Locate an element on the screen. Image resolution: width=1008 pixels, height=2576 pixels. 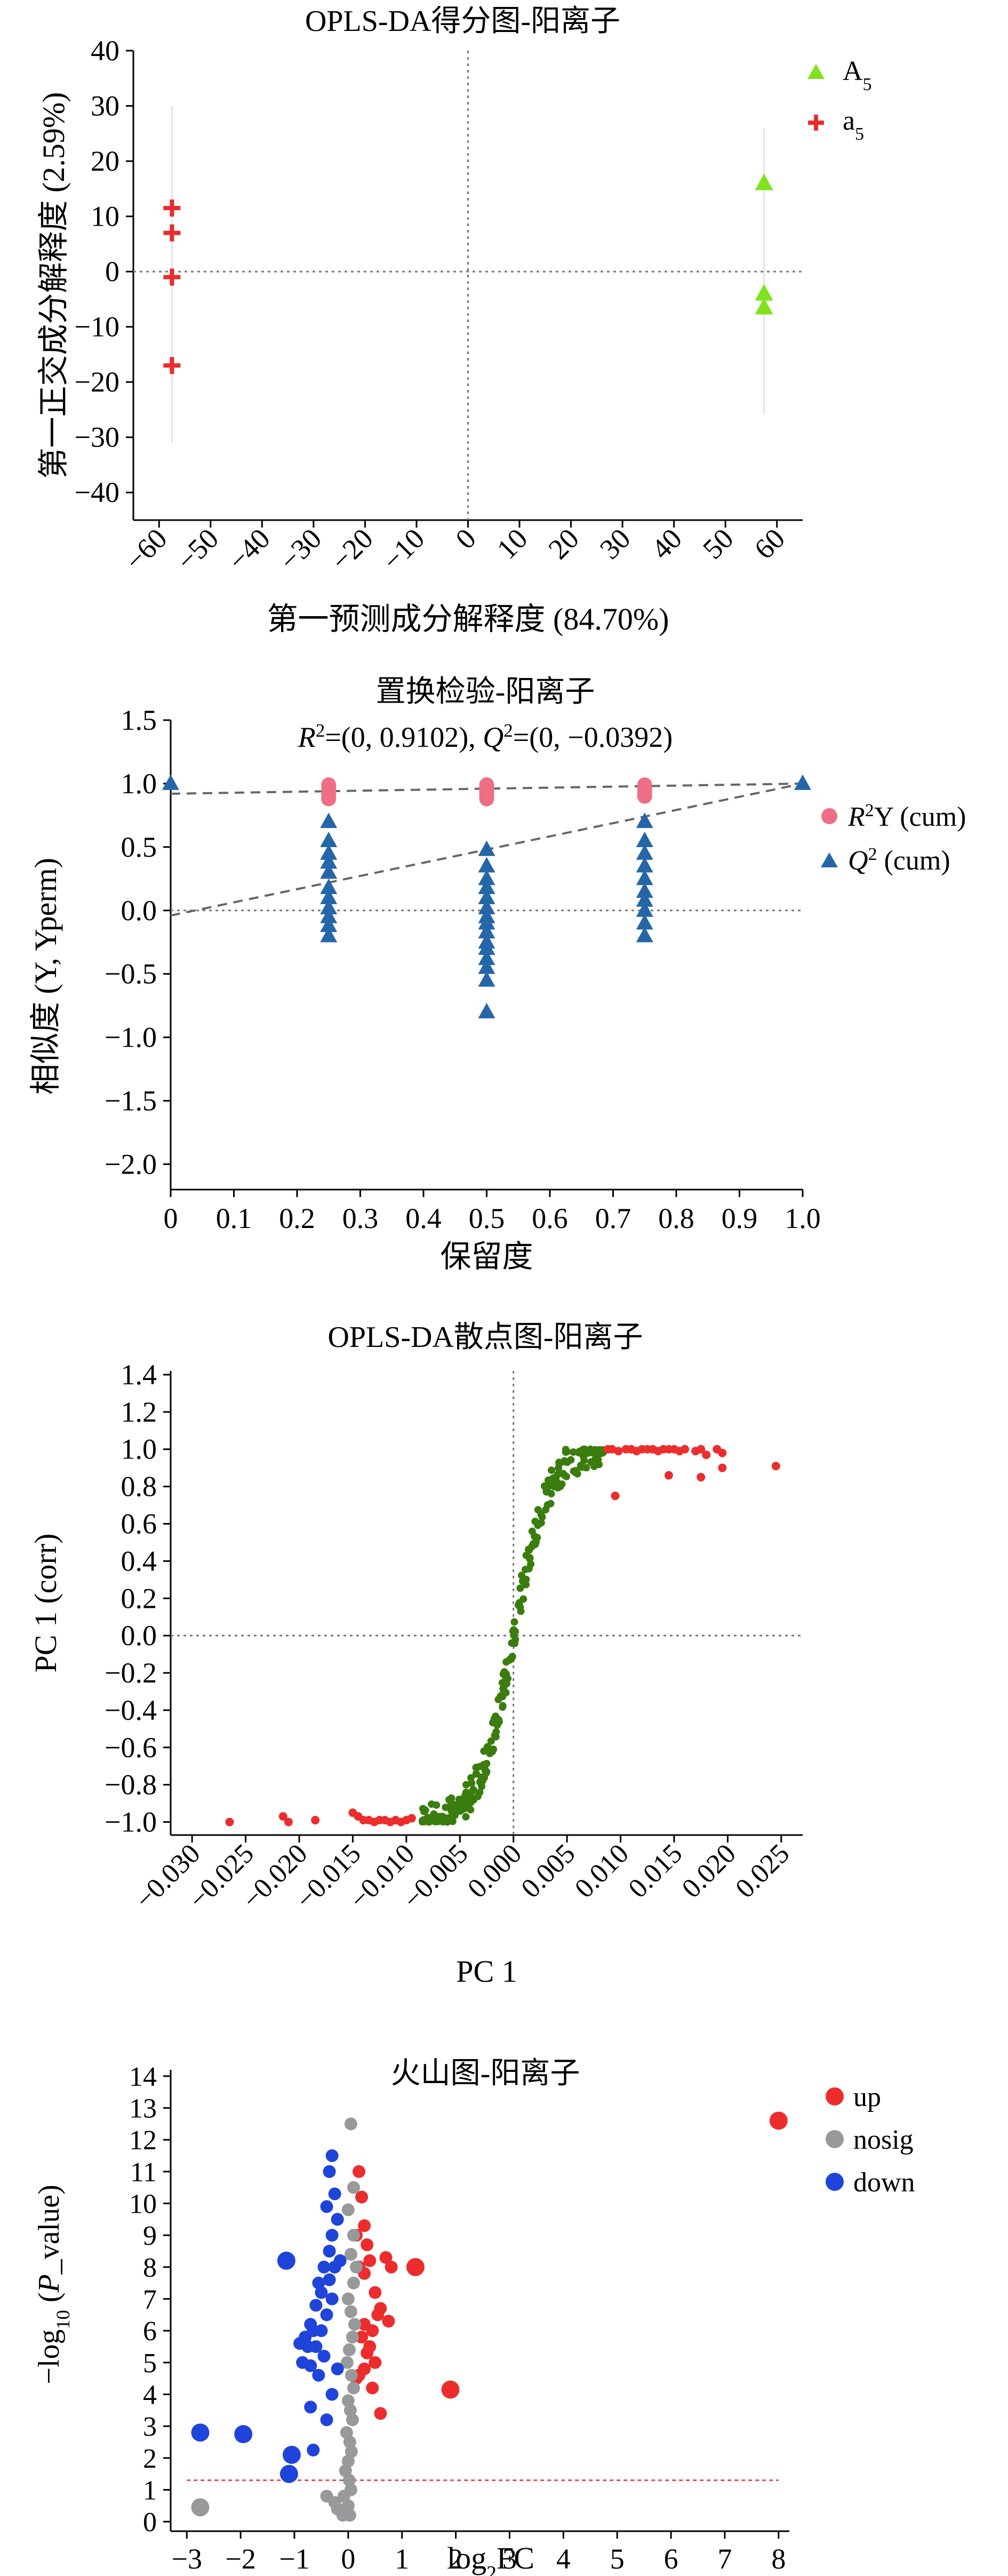
p4-xtick-label: 8 is located at coordinates (778, 2559).